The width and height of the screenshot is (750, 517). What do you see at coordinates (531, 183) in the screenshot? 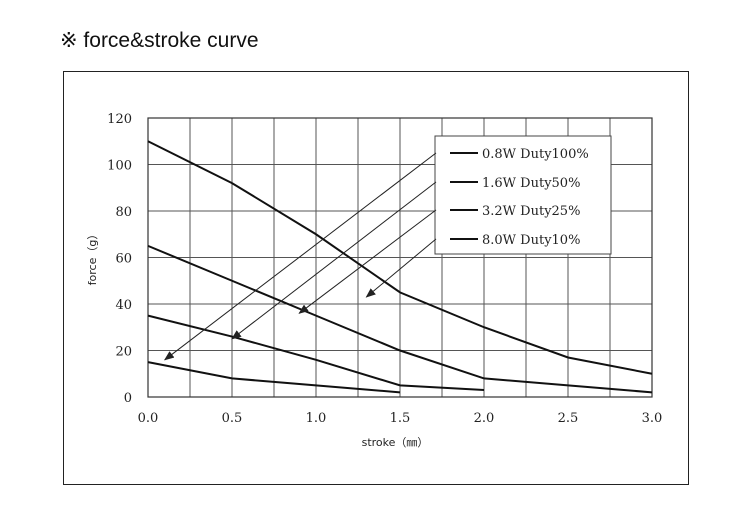
I see `legend-label-2: 1.6W Duty50%` at bounding box center [531, 183].